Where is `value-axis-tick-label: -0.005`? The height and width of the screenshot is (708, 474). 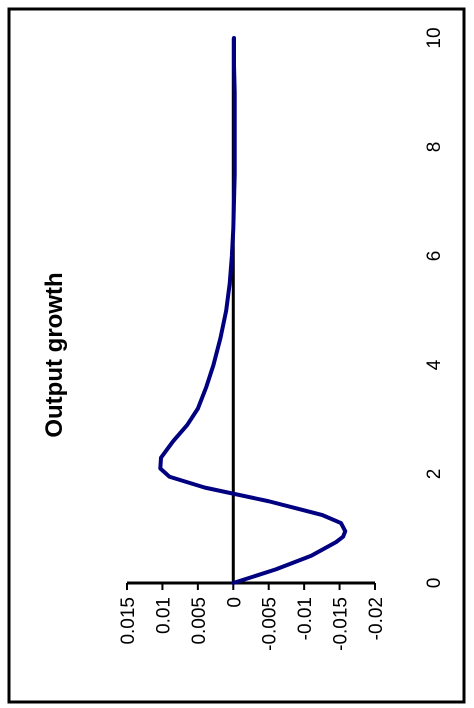
value-axis-tick-label: -0.005 is located at coordinates (270, 624).